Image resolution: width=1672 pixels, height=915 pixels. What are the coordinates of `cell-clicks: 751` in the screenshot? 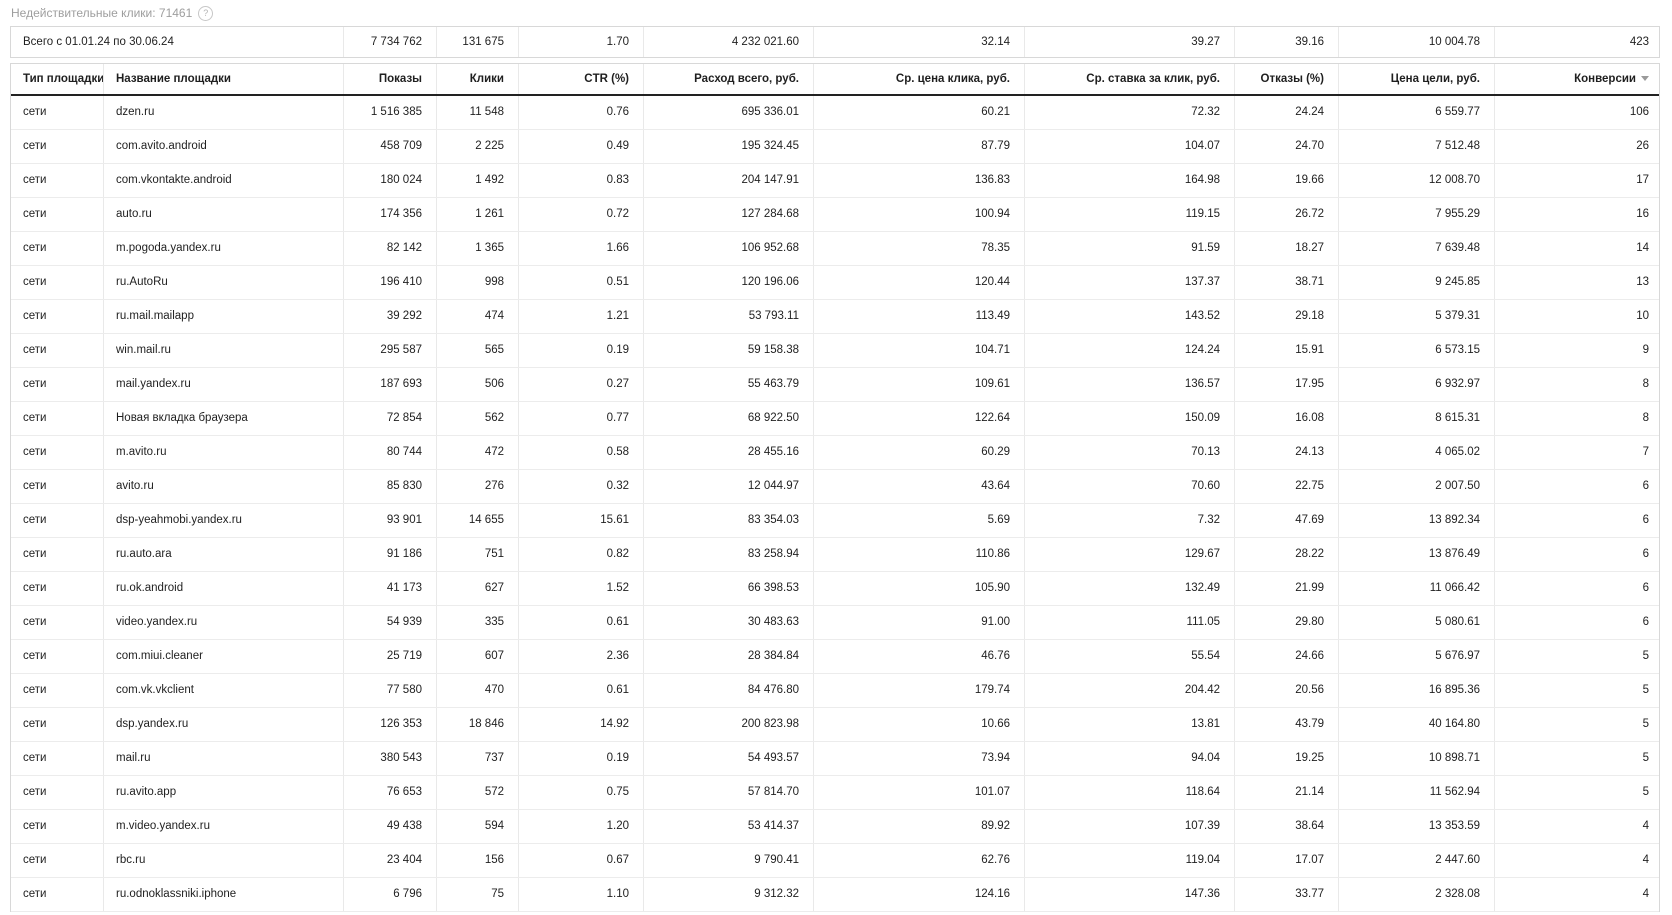 It's located at (477, 554).